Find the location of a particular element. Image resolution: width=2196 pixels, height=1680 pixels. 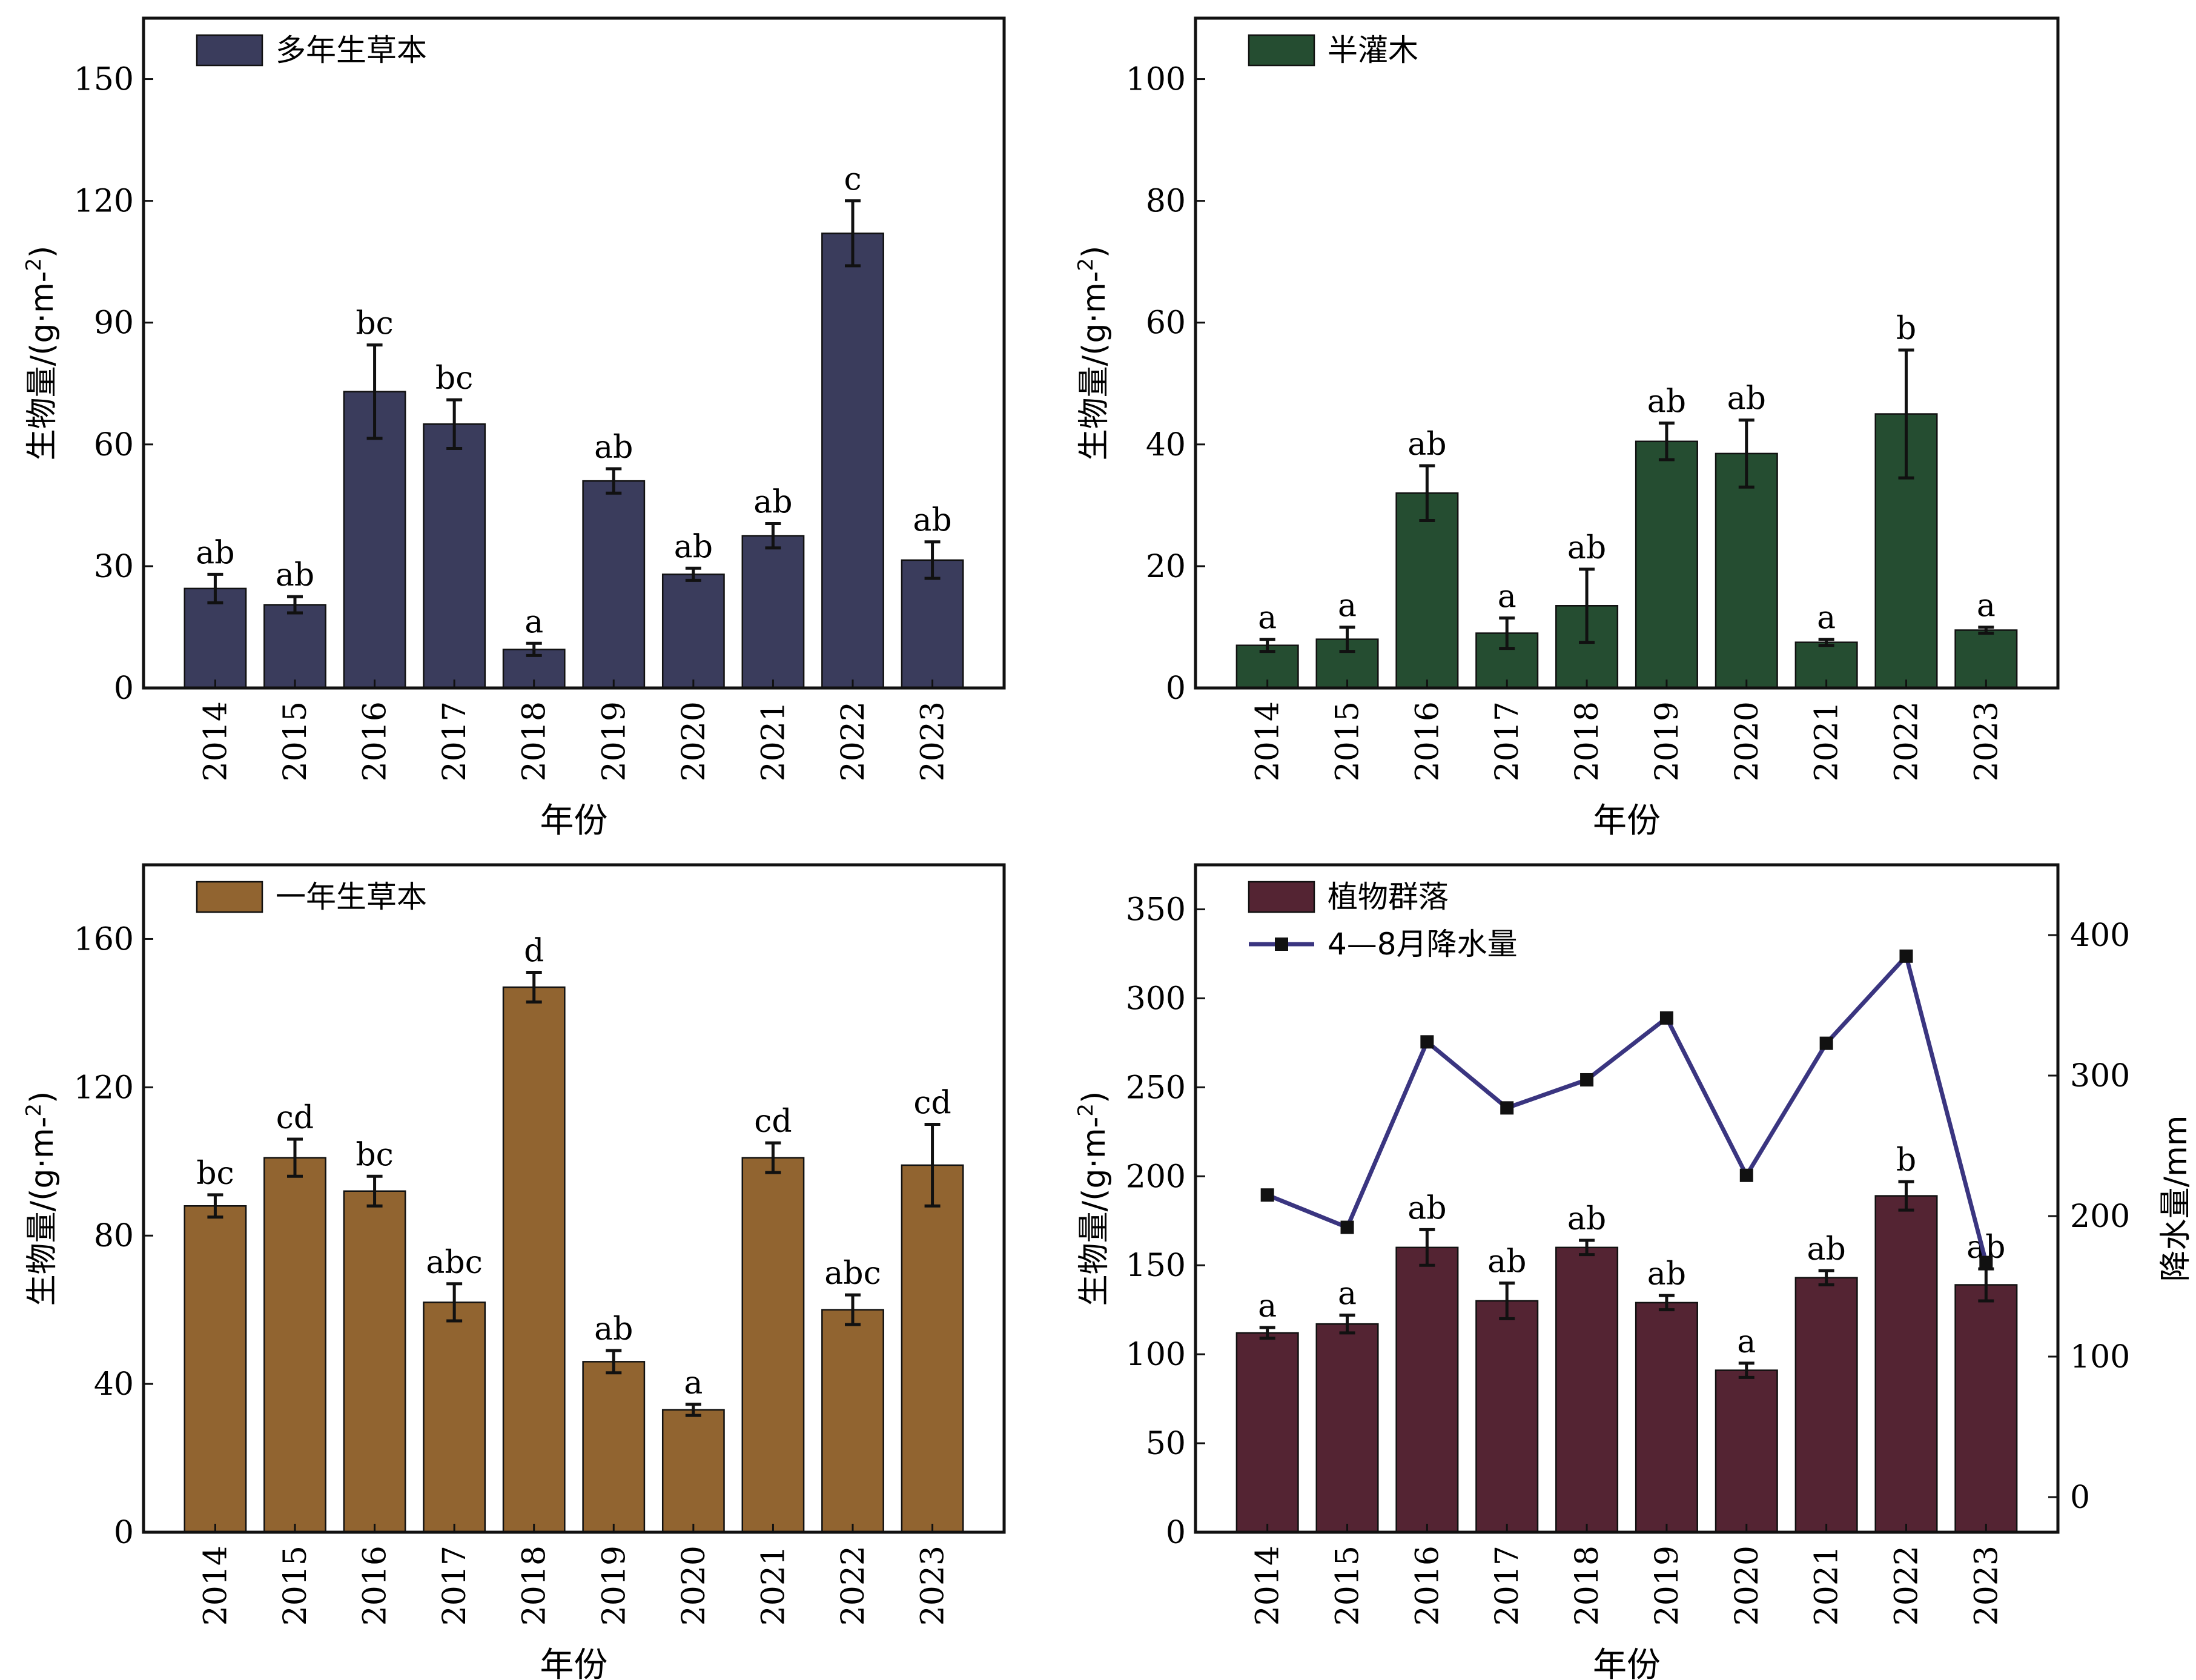

svg-text: 2019 is located at coordinates (1667, 741).